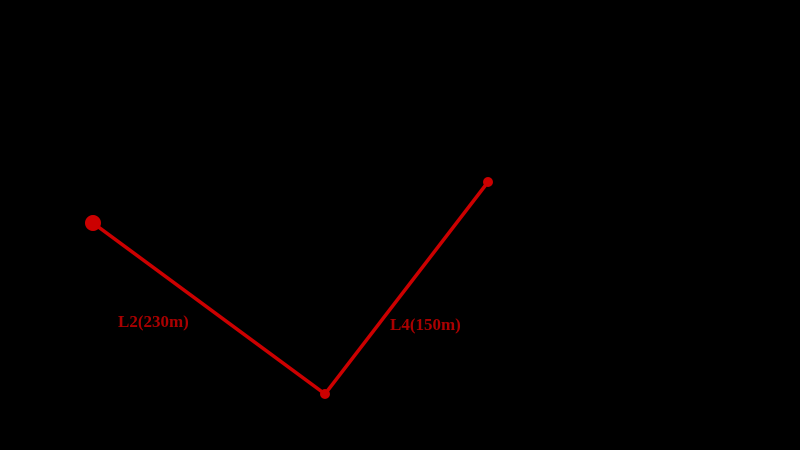 The width and height of the screenshot is (800, 450). Describe the element at coordinates (153, 321) in the screenshot. I see `segment-label-l2: L2(230m)` at that location.